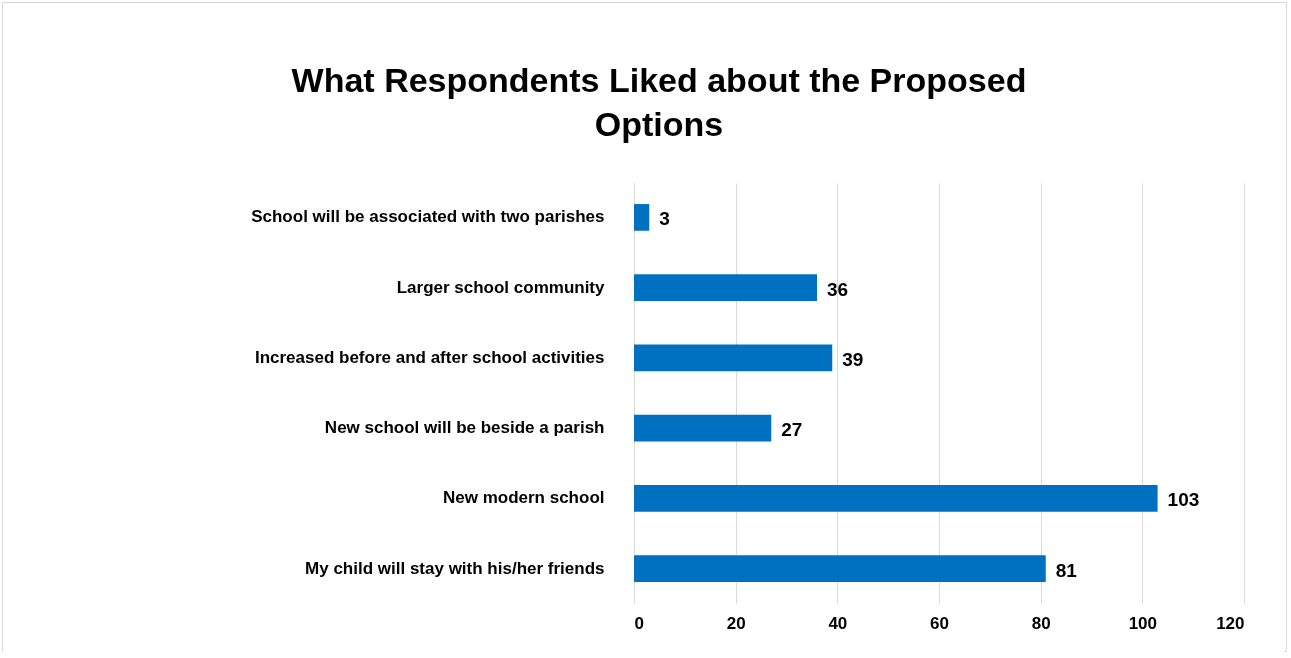 The image size is (1291, 658). What do you see at coordinates (838, 623) in the screenshot?
I see `x-tick-label: 40` at bounding box center [838, 623].